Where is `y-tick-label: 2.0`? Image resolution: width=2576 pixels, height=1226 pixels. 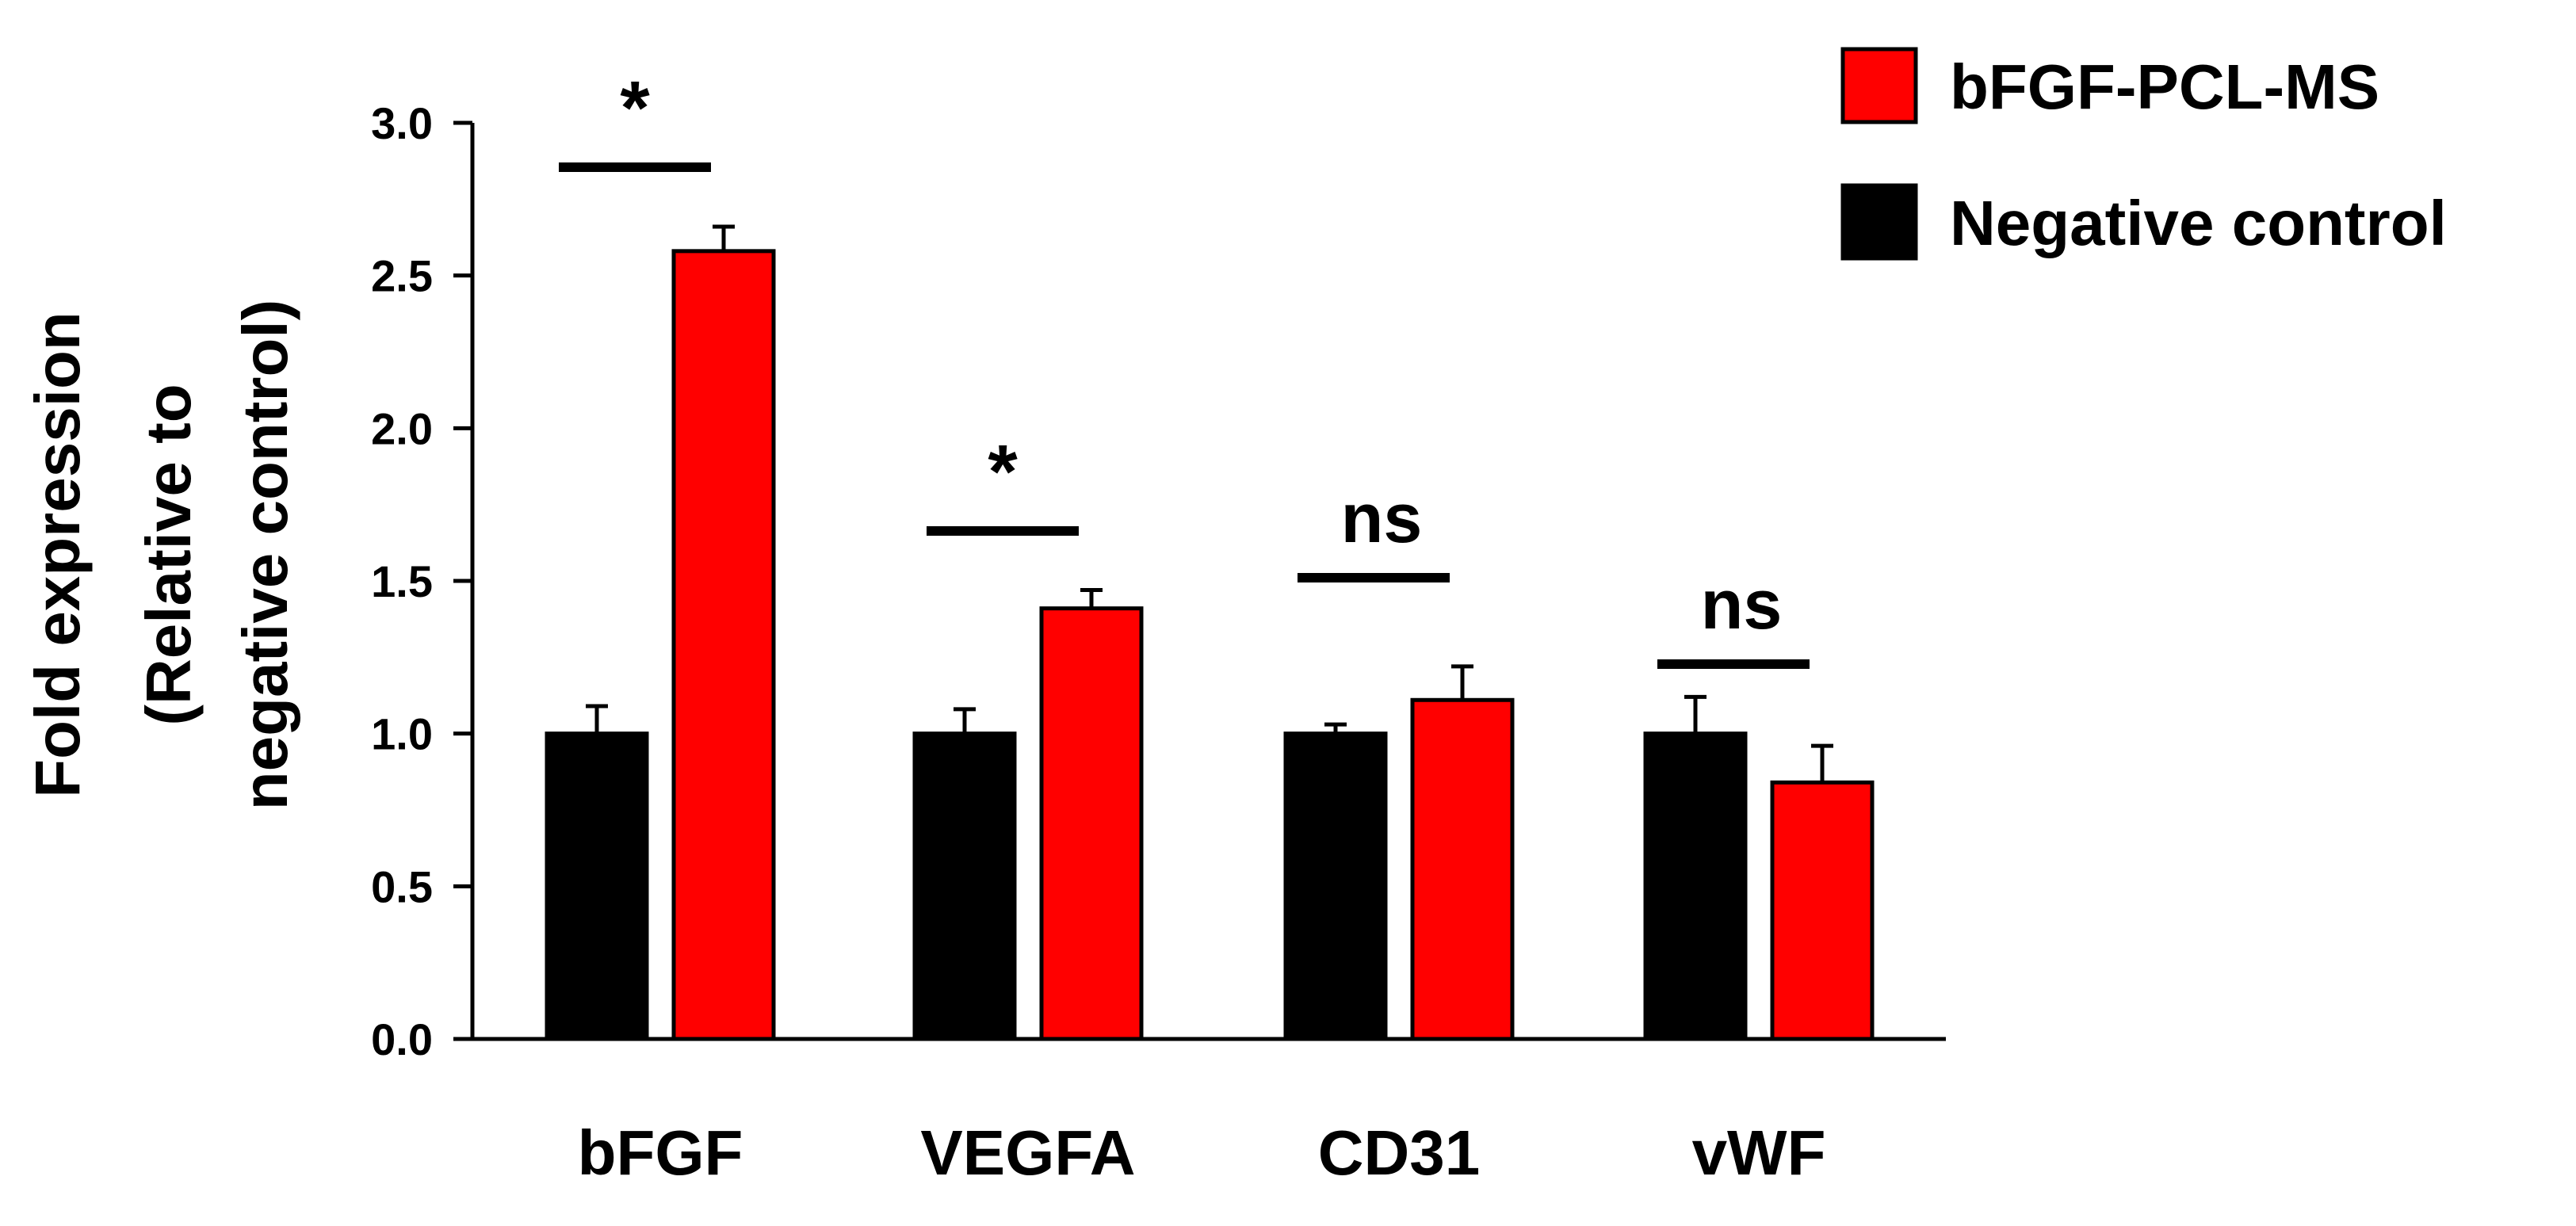 y-tick-label: 2.0 is located at coordinates (402, 428).